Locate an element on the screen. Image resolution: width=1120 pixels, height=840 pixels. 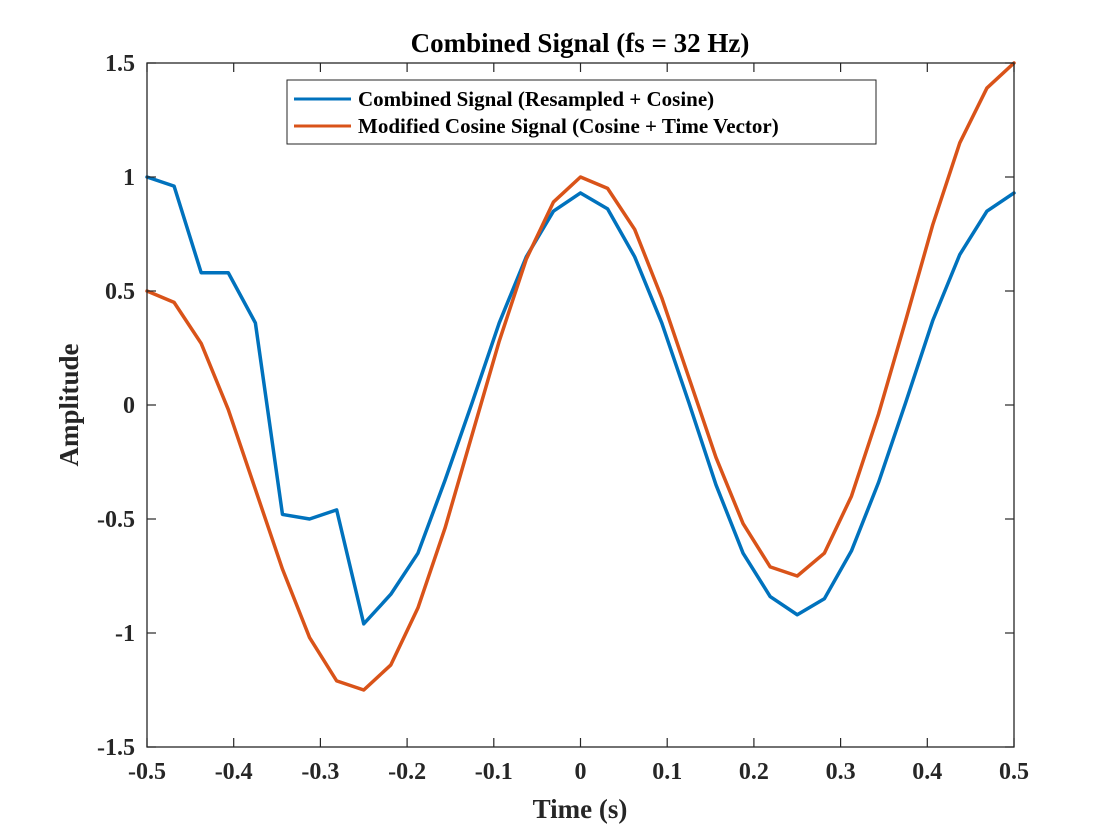
y-tick-label: -0.5 is located at coordinates (116, 520).